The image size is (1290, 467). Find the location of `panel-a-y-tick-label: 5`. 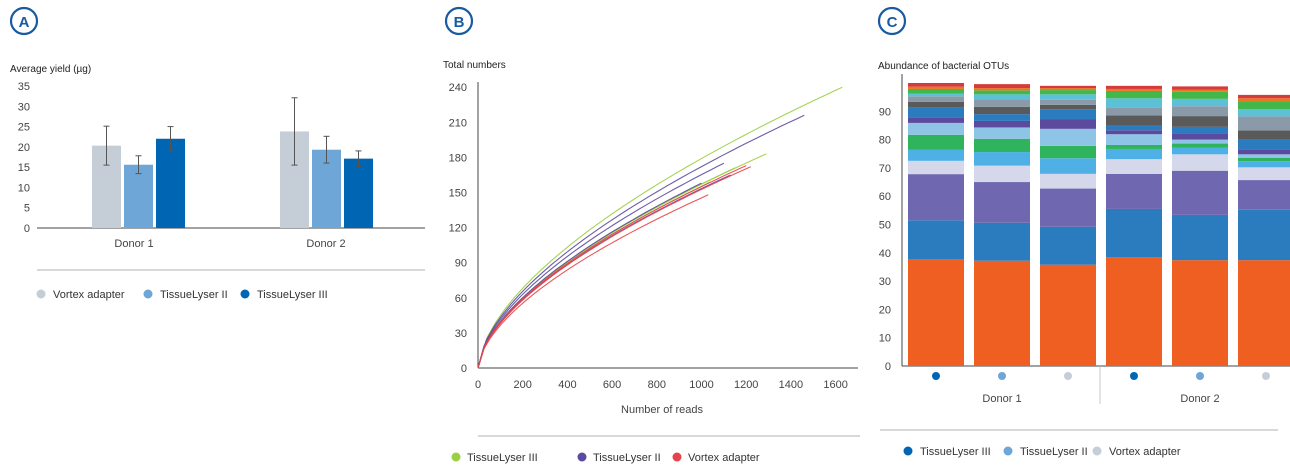

panel-a-y-tick-label: 5 is located at coordinates (27, 209).